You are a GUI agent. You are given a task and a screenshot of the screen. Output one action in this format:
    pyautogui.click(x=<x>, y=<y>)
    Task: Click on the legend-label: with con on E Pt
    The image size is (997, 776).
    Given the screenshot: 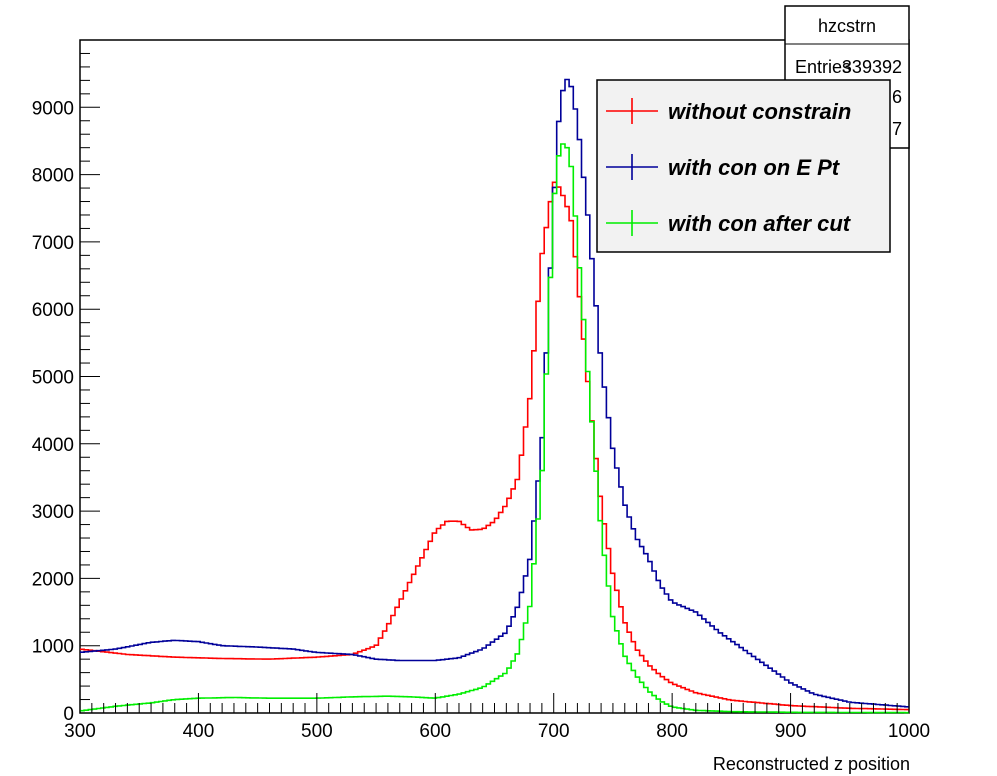 What is the action you would take?
    pyautogui.click(x=754, y=167)
    